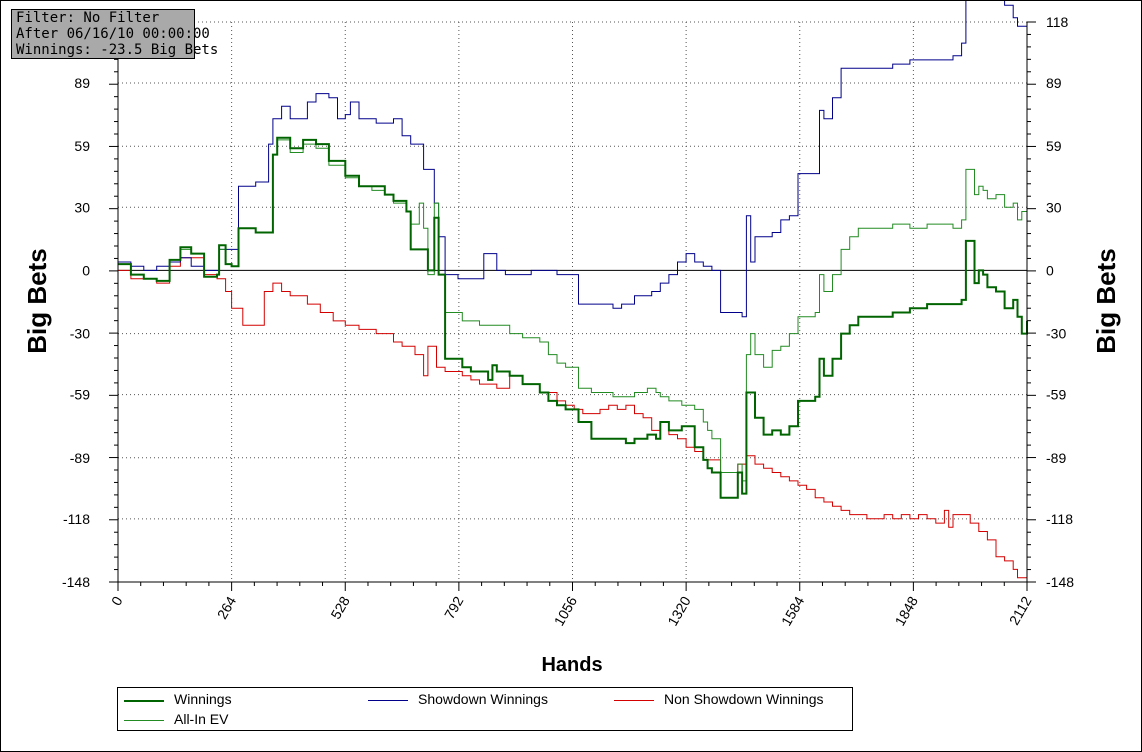  Describe the element at coordinates (201, 719) in the screenshot. I see `legend-label-allin-ev: All-In EV` at that location.